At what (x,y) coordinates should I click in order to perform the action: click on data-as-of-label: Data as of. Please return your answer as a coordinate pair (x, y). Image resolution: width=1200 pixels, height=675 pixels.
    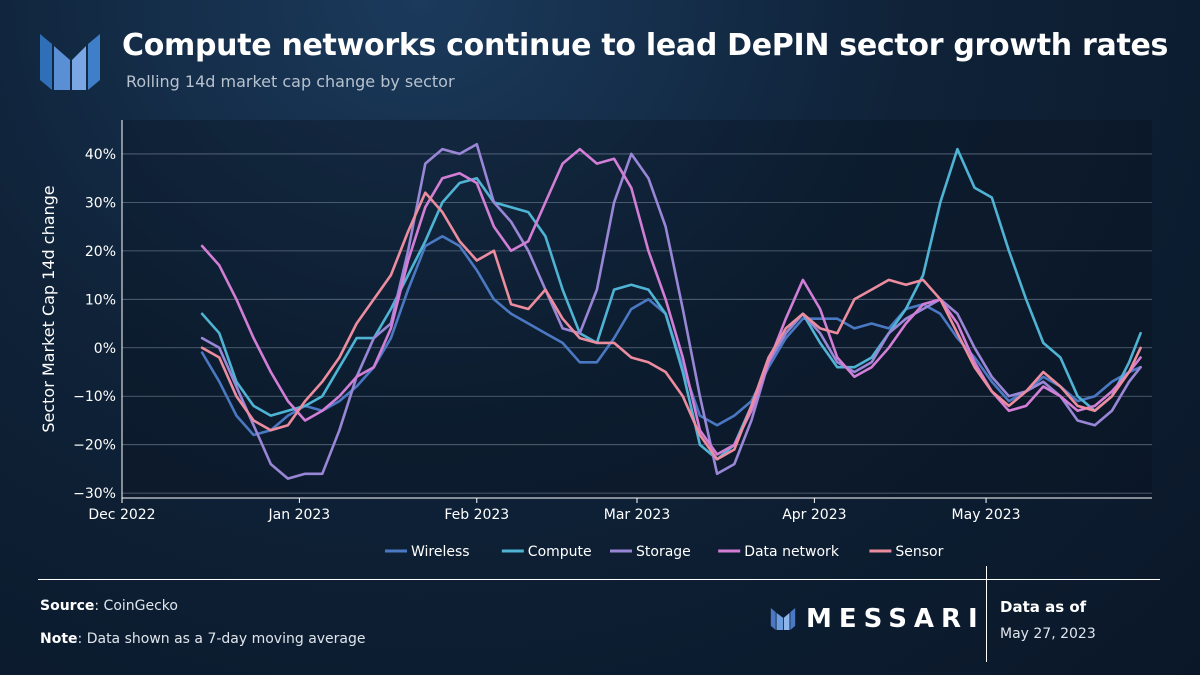
    Looking at the image, I should click on (1043, 607).